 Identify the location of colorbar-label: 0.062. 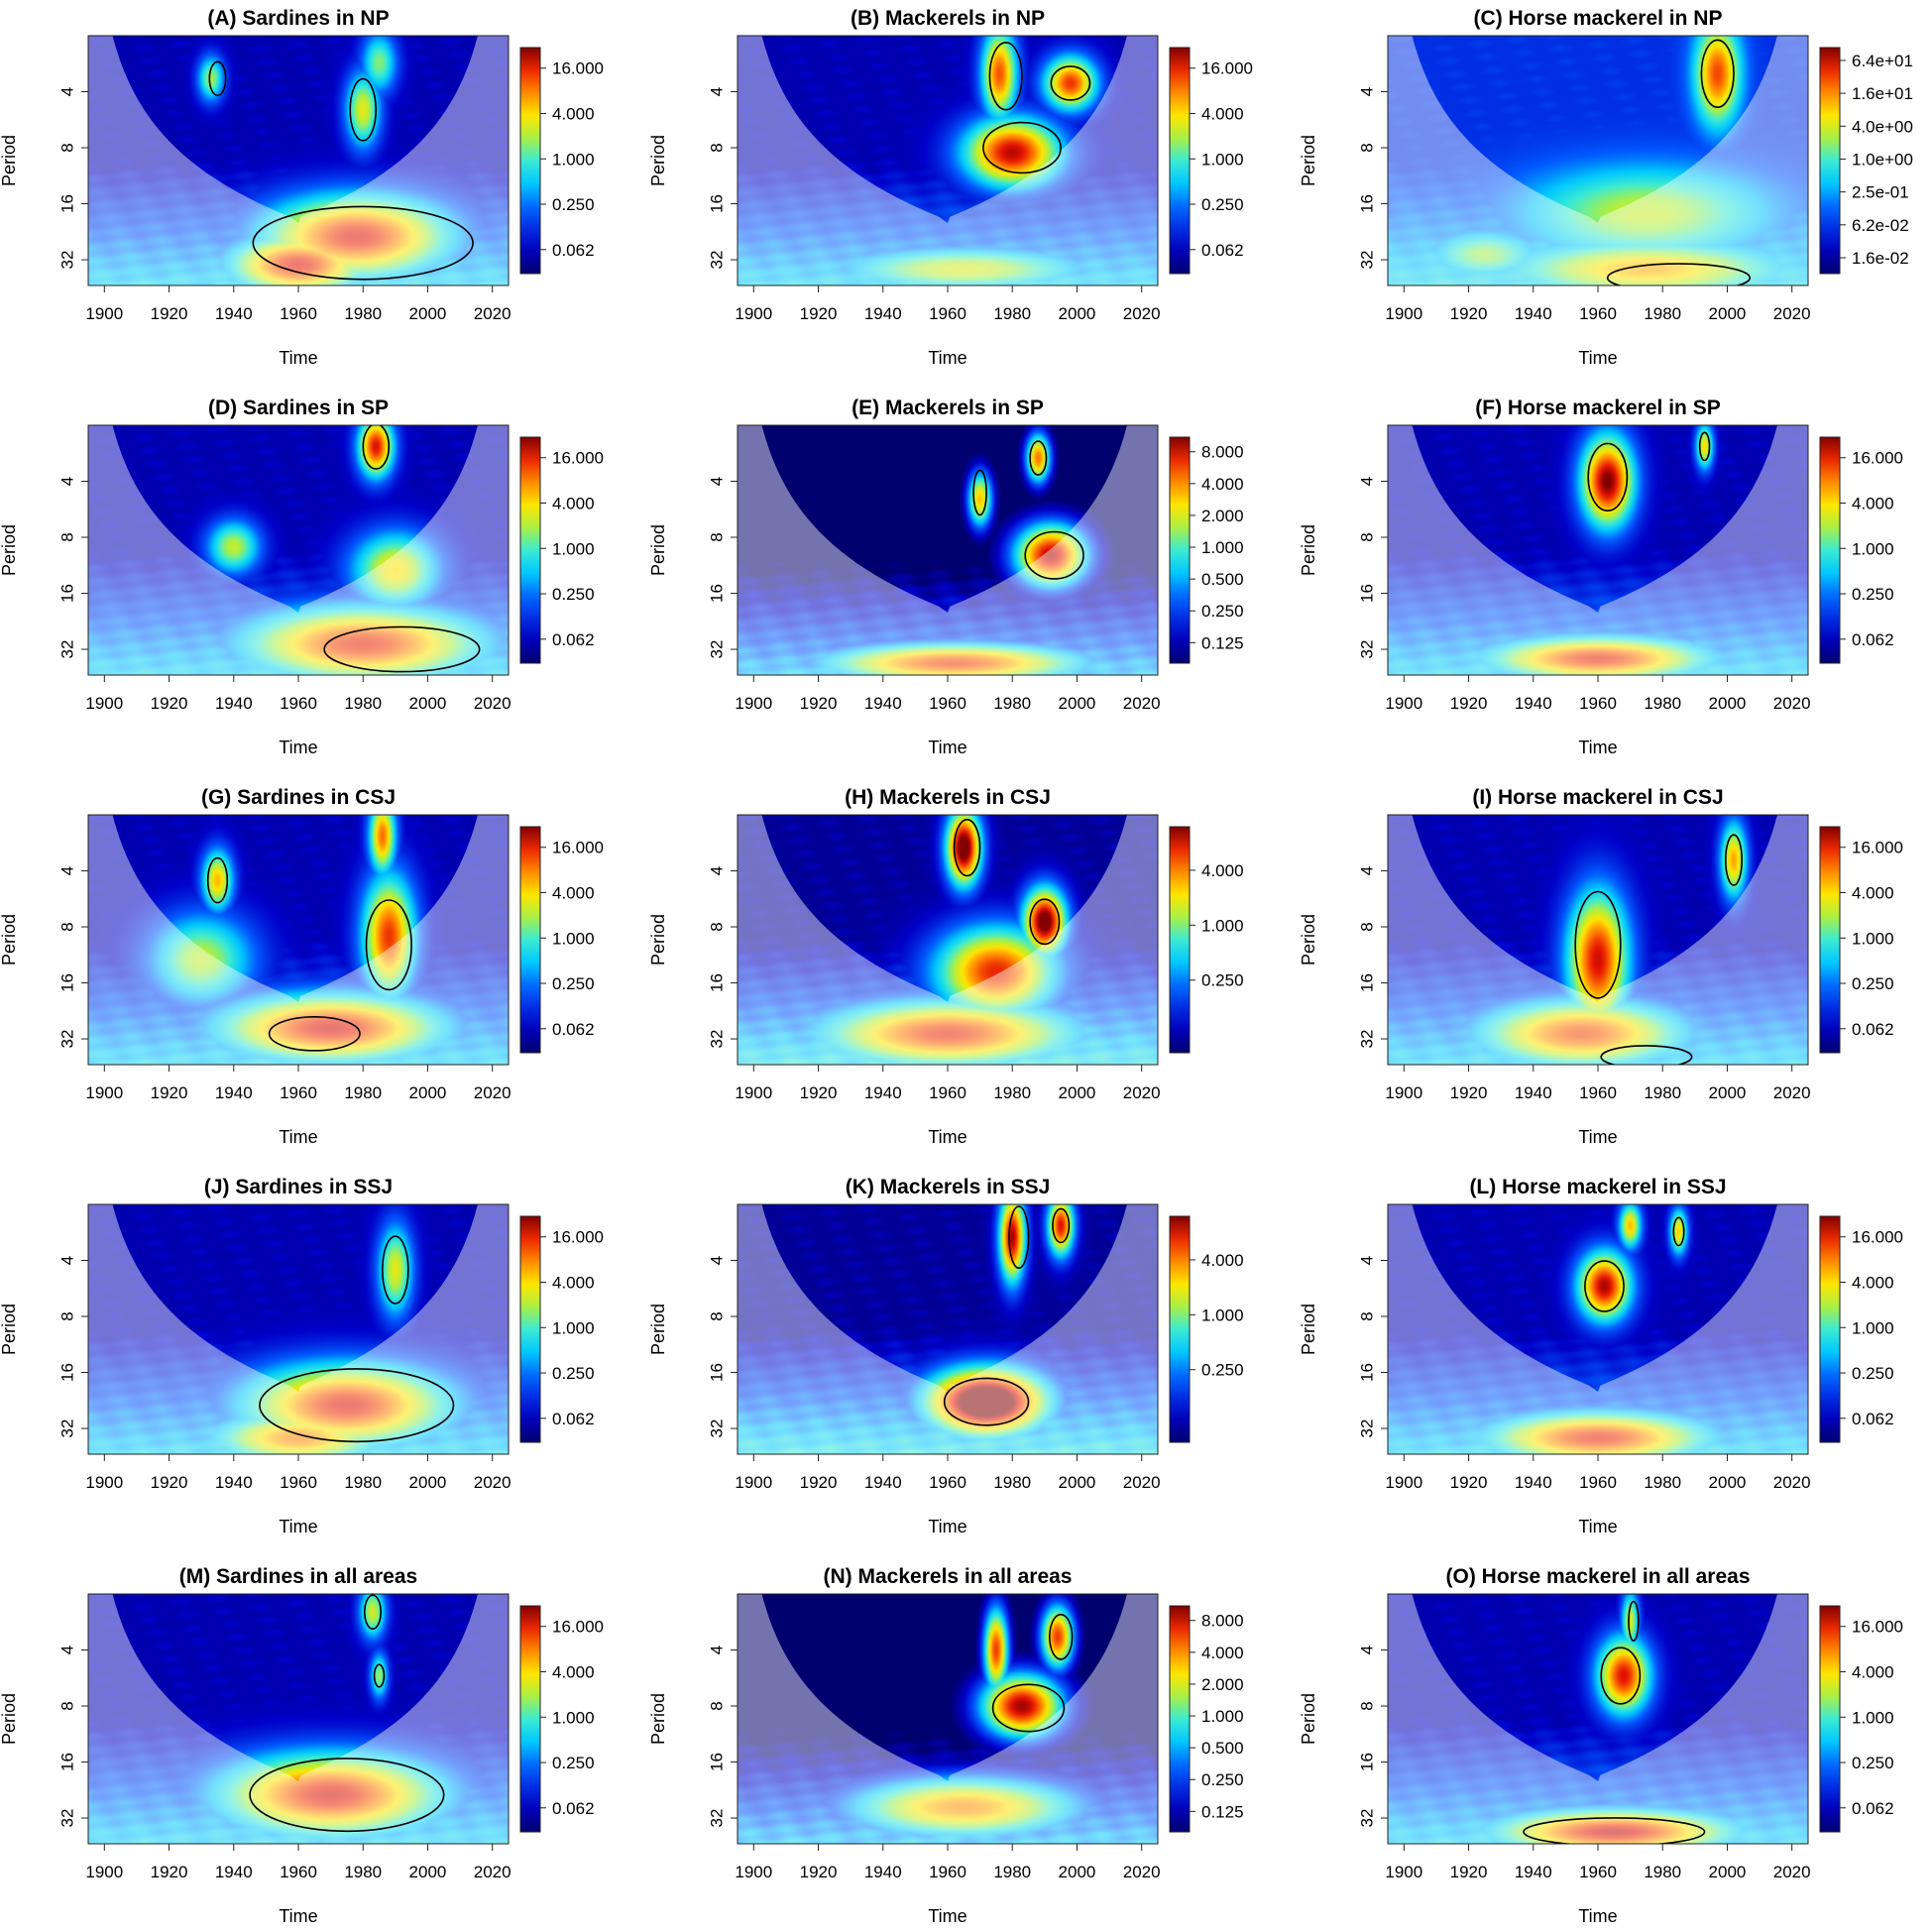
(1873, 639).